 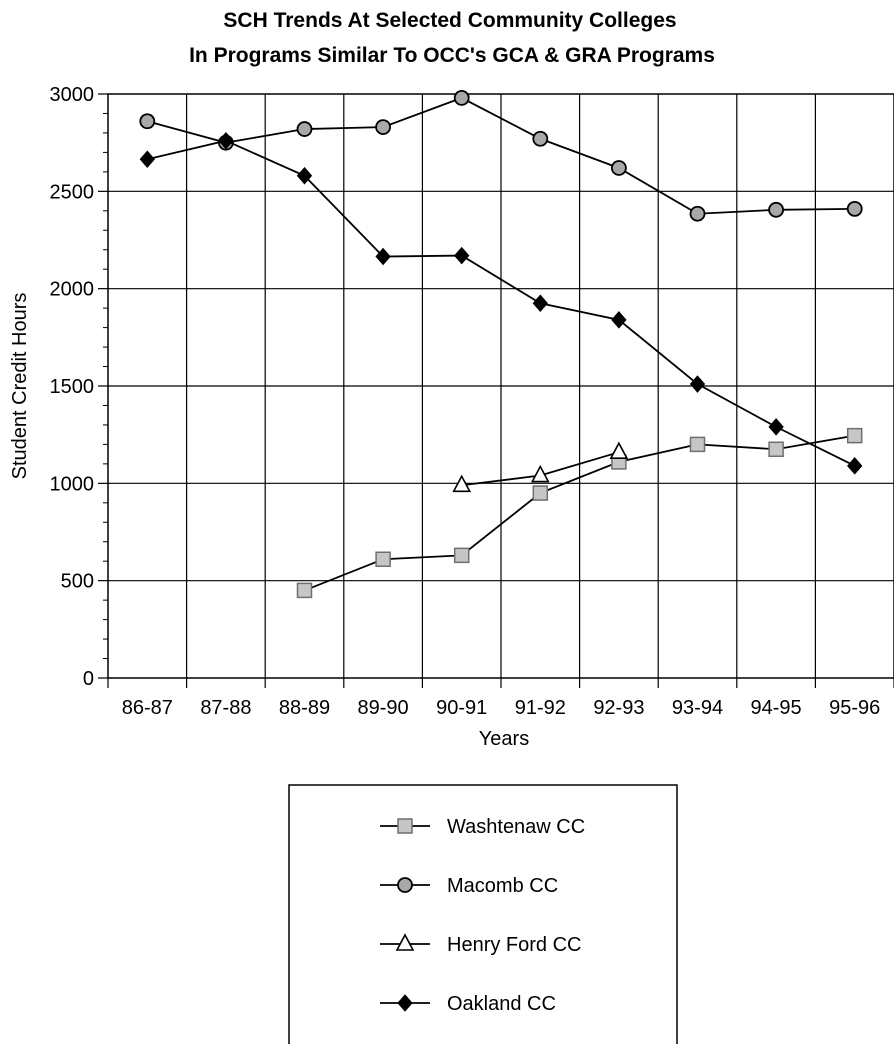 I want to click on legend-label: Washtenaw CC, so click(x=516, y=827).